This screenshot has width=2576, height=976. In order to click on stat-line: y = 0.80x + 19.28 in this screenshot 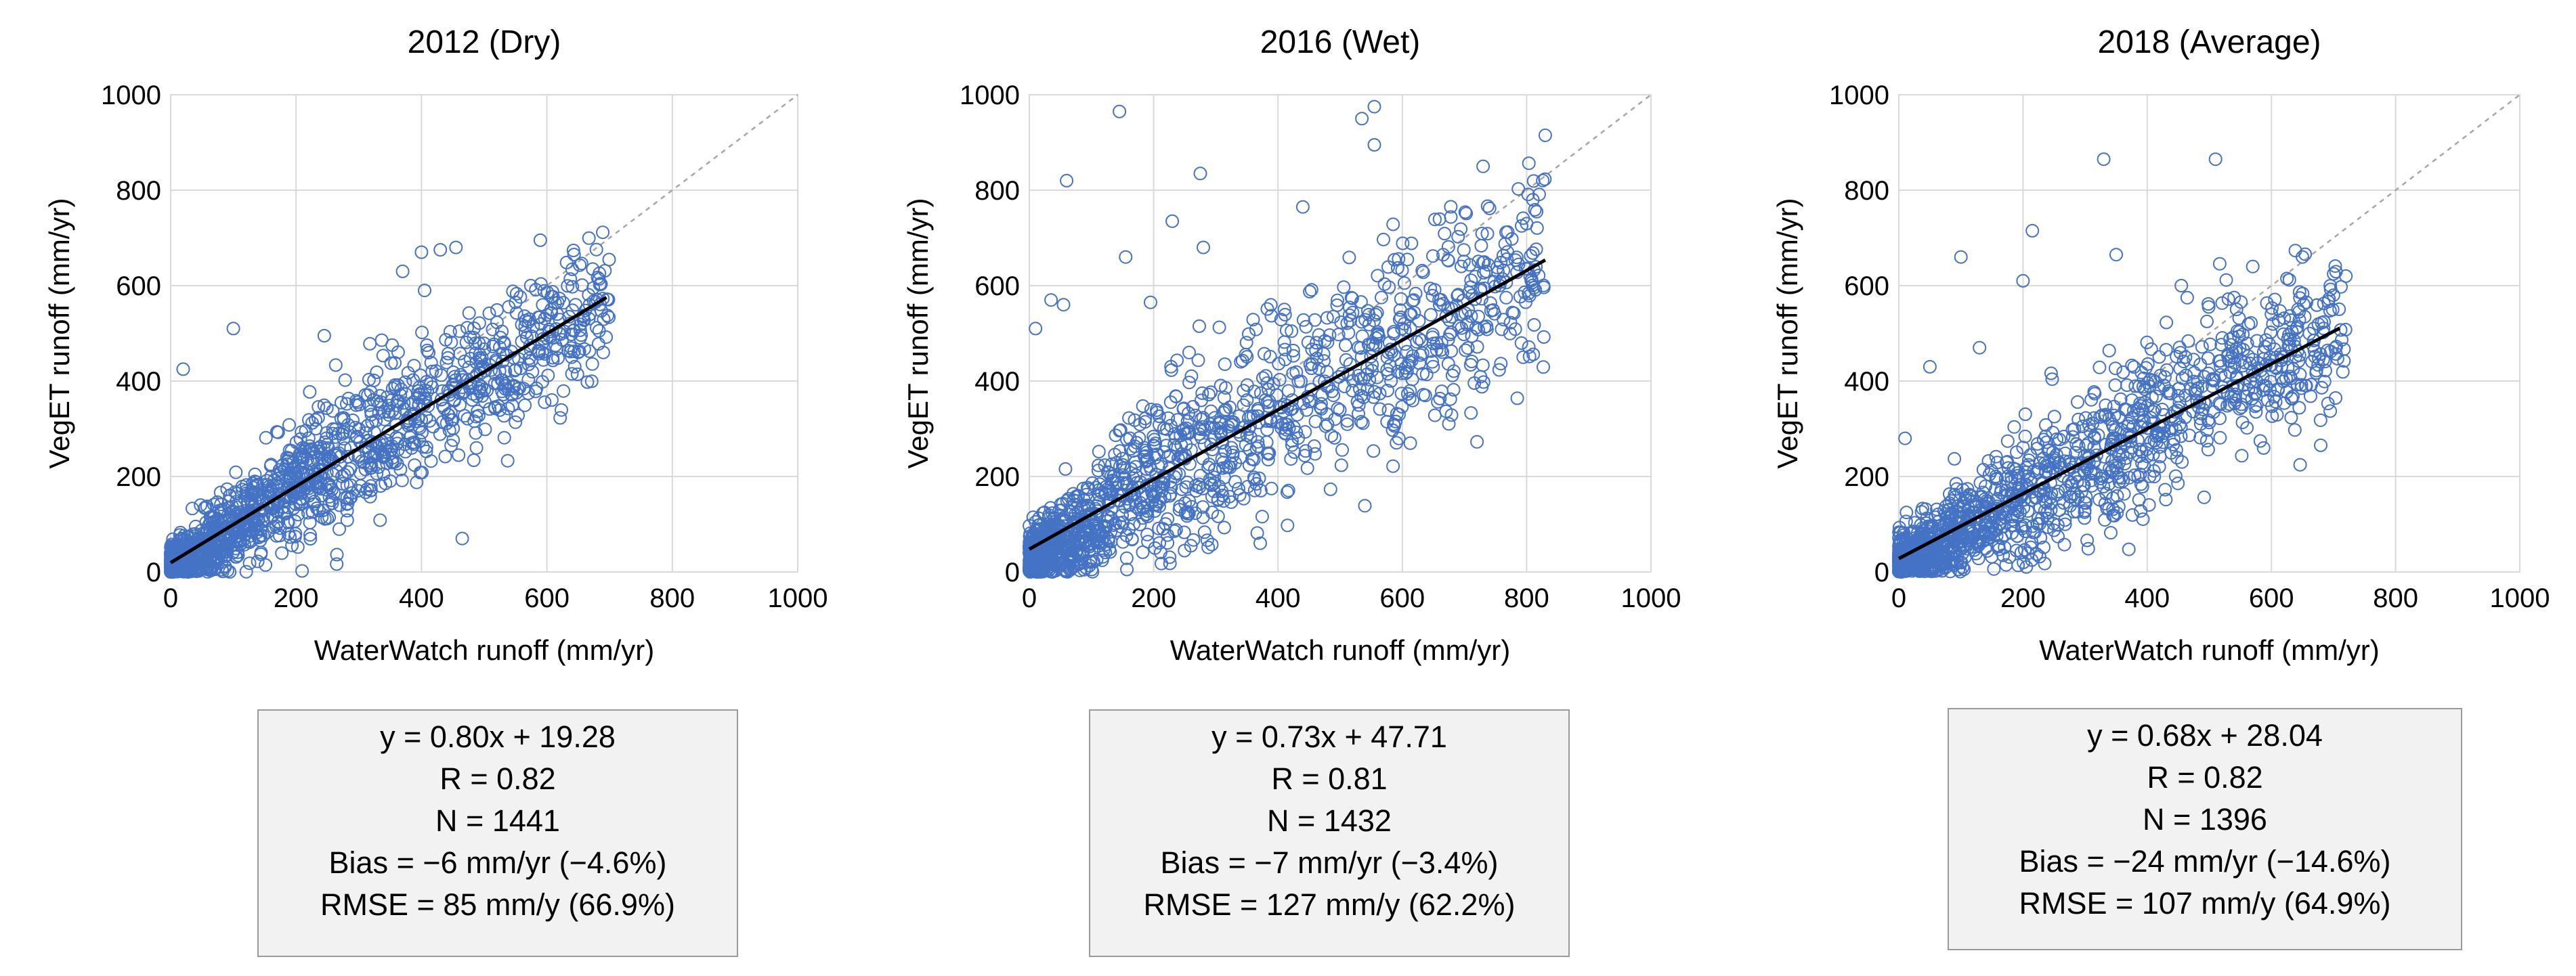, I will do `click(498, 737)`.